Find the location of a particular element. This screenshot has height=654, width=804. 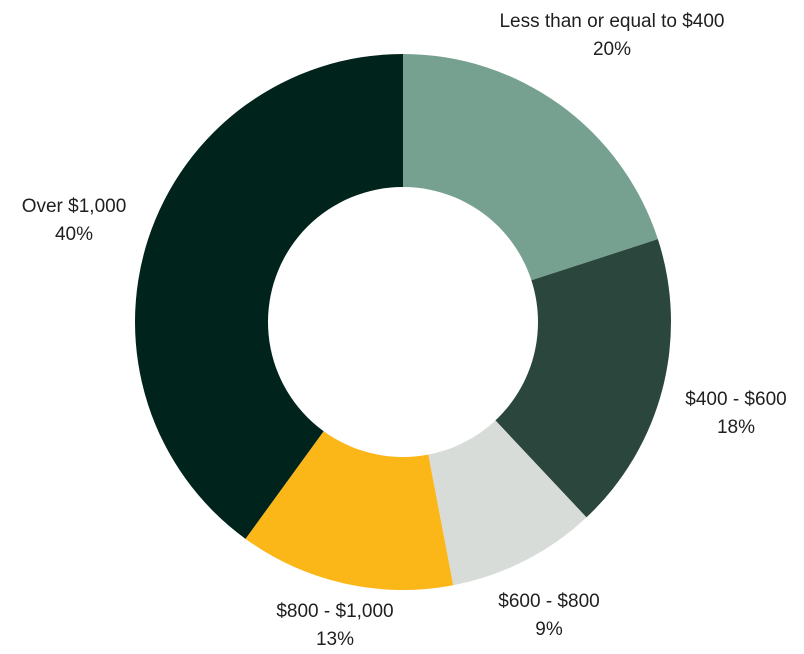

slice-label-800-1000: $800 - $1,000 is located at coordinates (334, 611).